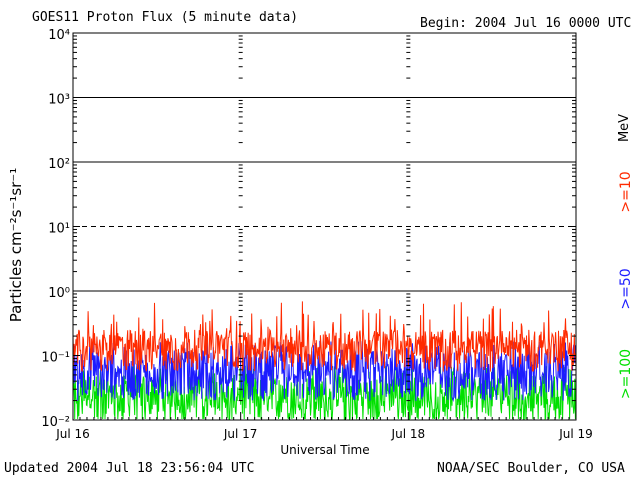  I want to click on y-tick-label: 10⁻¹, so click(55, 358).